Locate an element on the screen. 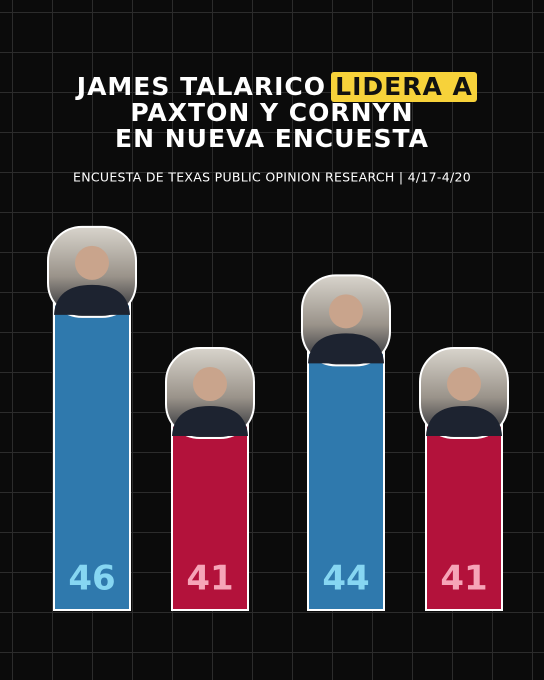  title-highlight is located at coordinates (404, 87).